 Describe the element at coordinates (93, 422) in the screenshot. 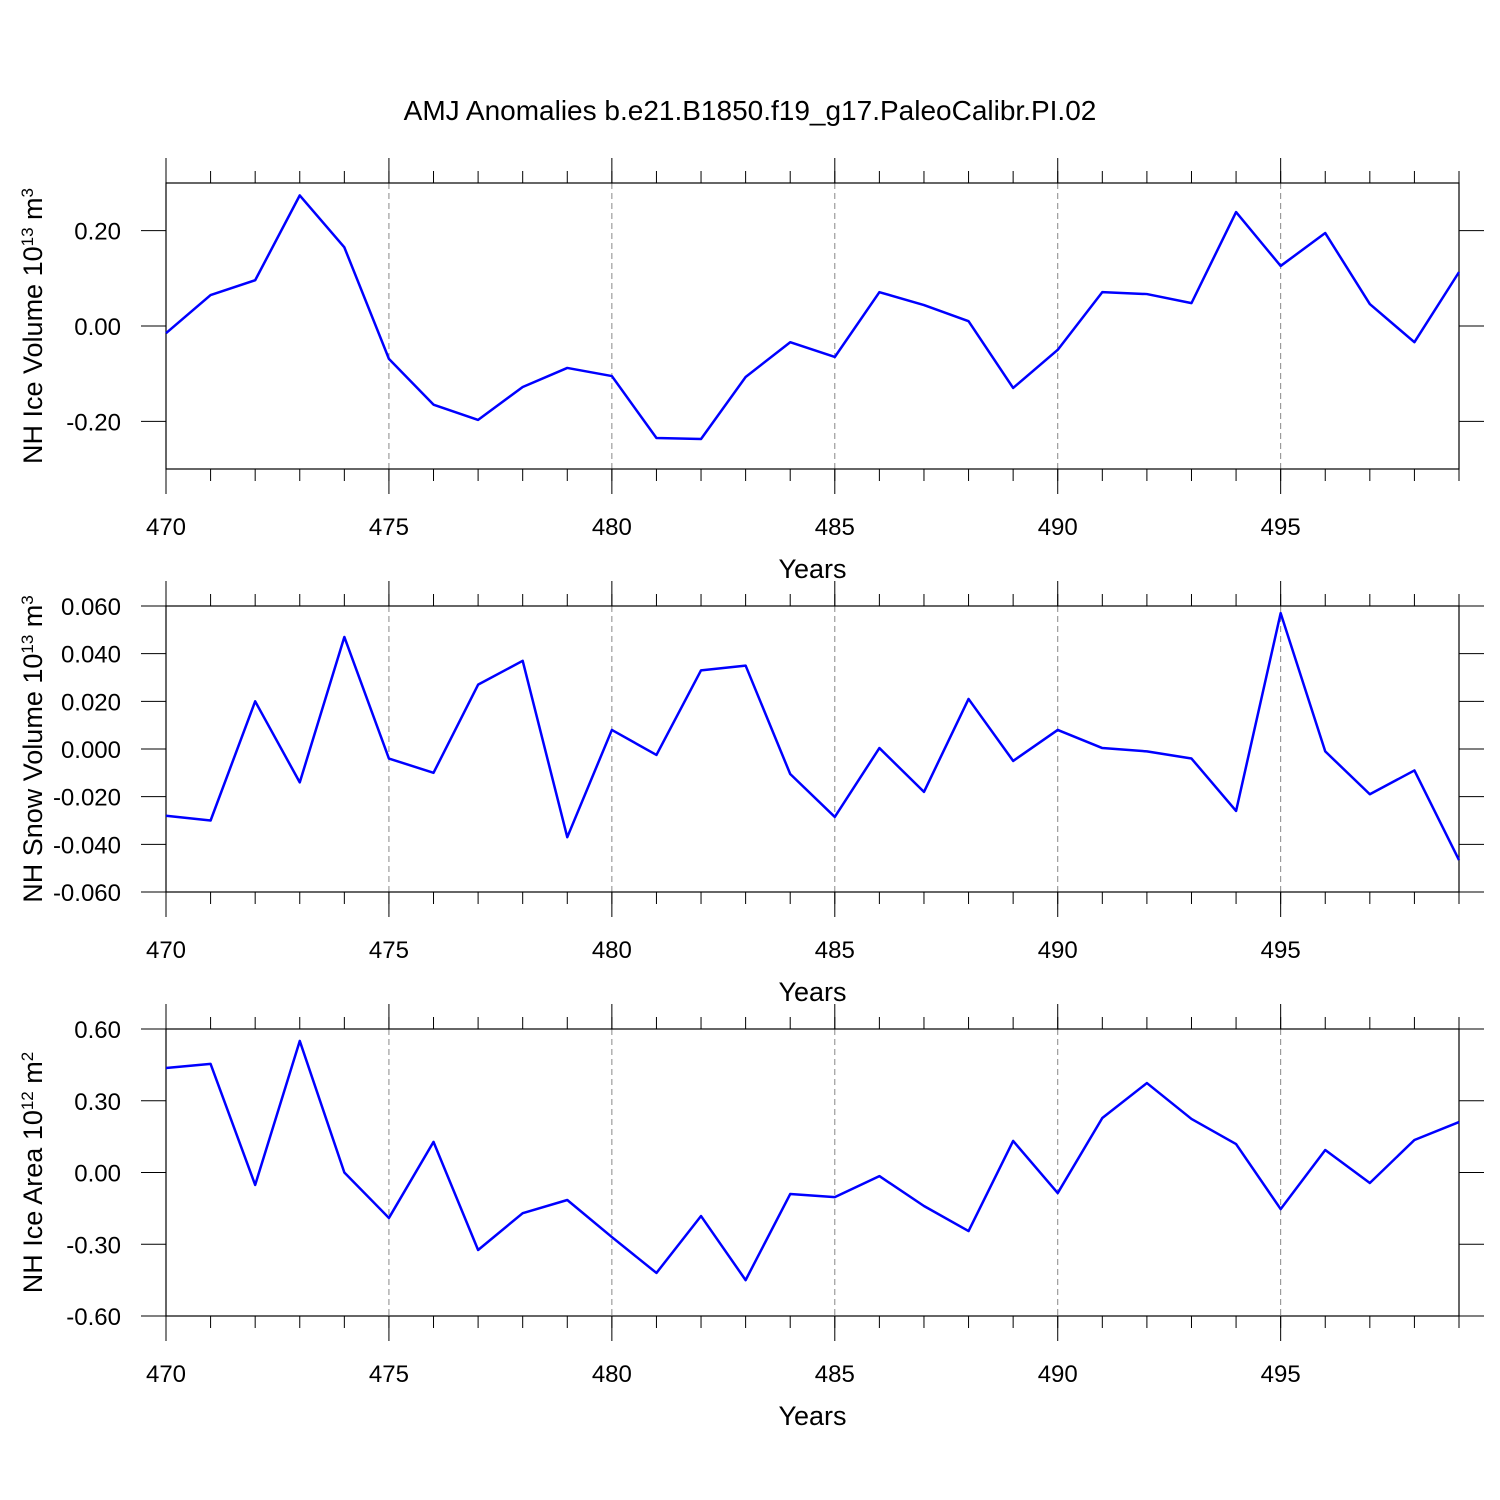

I see `y-tick-label: -0.20` at that location.